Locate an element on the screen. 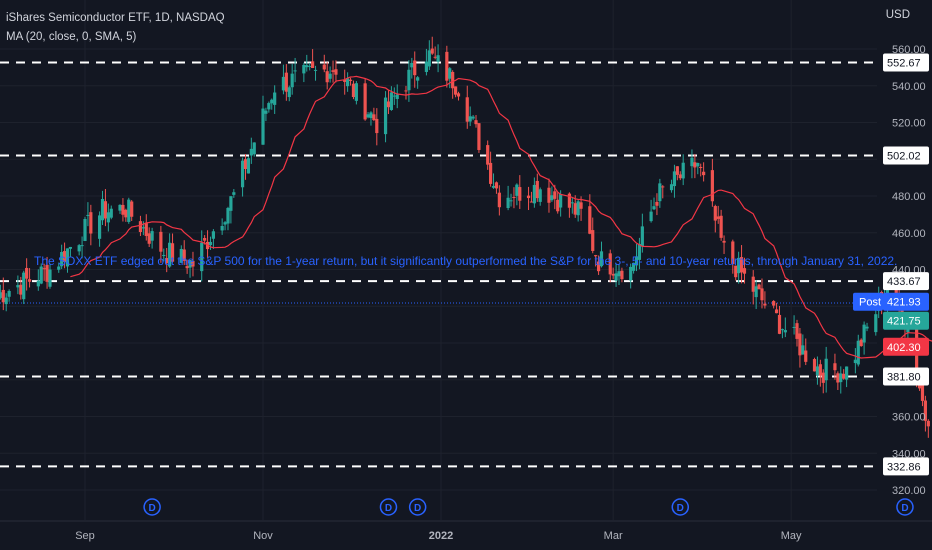 This screenshot has width=932, height=550. currency-label: USD is located at coordinates (897, 15).